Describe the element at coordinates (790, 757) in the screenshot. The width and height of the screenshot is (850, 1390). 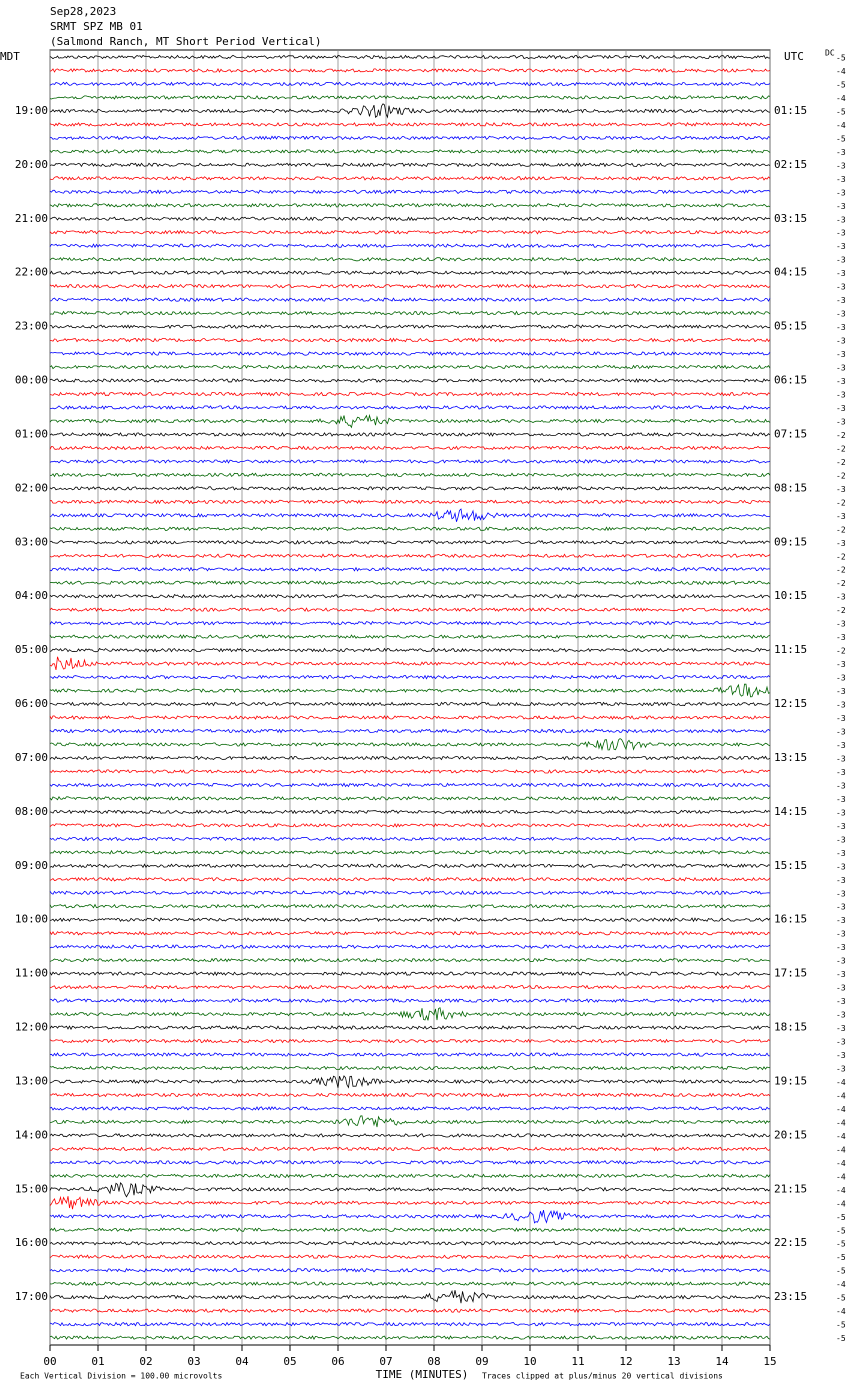
I see `right-time-label: 13:15` at that location.